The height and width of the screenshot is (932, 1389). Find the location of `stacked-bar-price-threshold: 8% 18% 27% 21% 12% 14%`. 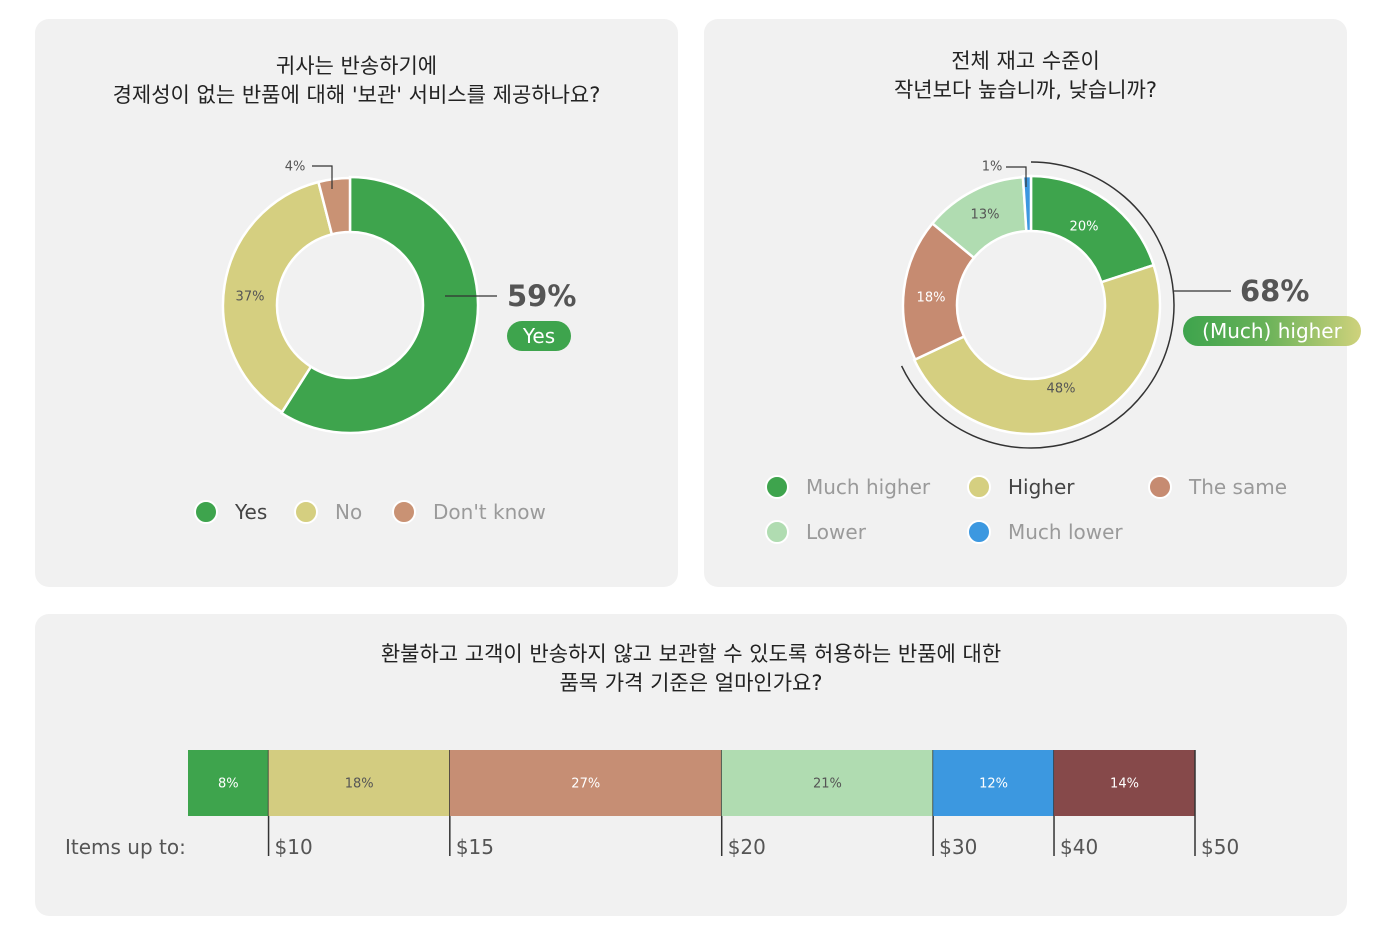

stacked-bar-price-threshold: 8% 18% 27% 21% 12% 14% is located at coordinates (692, 803).